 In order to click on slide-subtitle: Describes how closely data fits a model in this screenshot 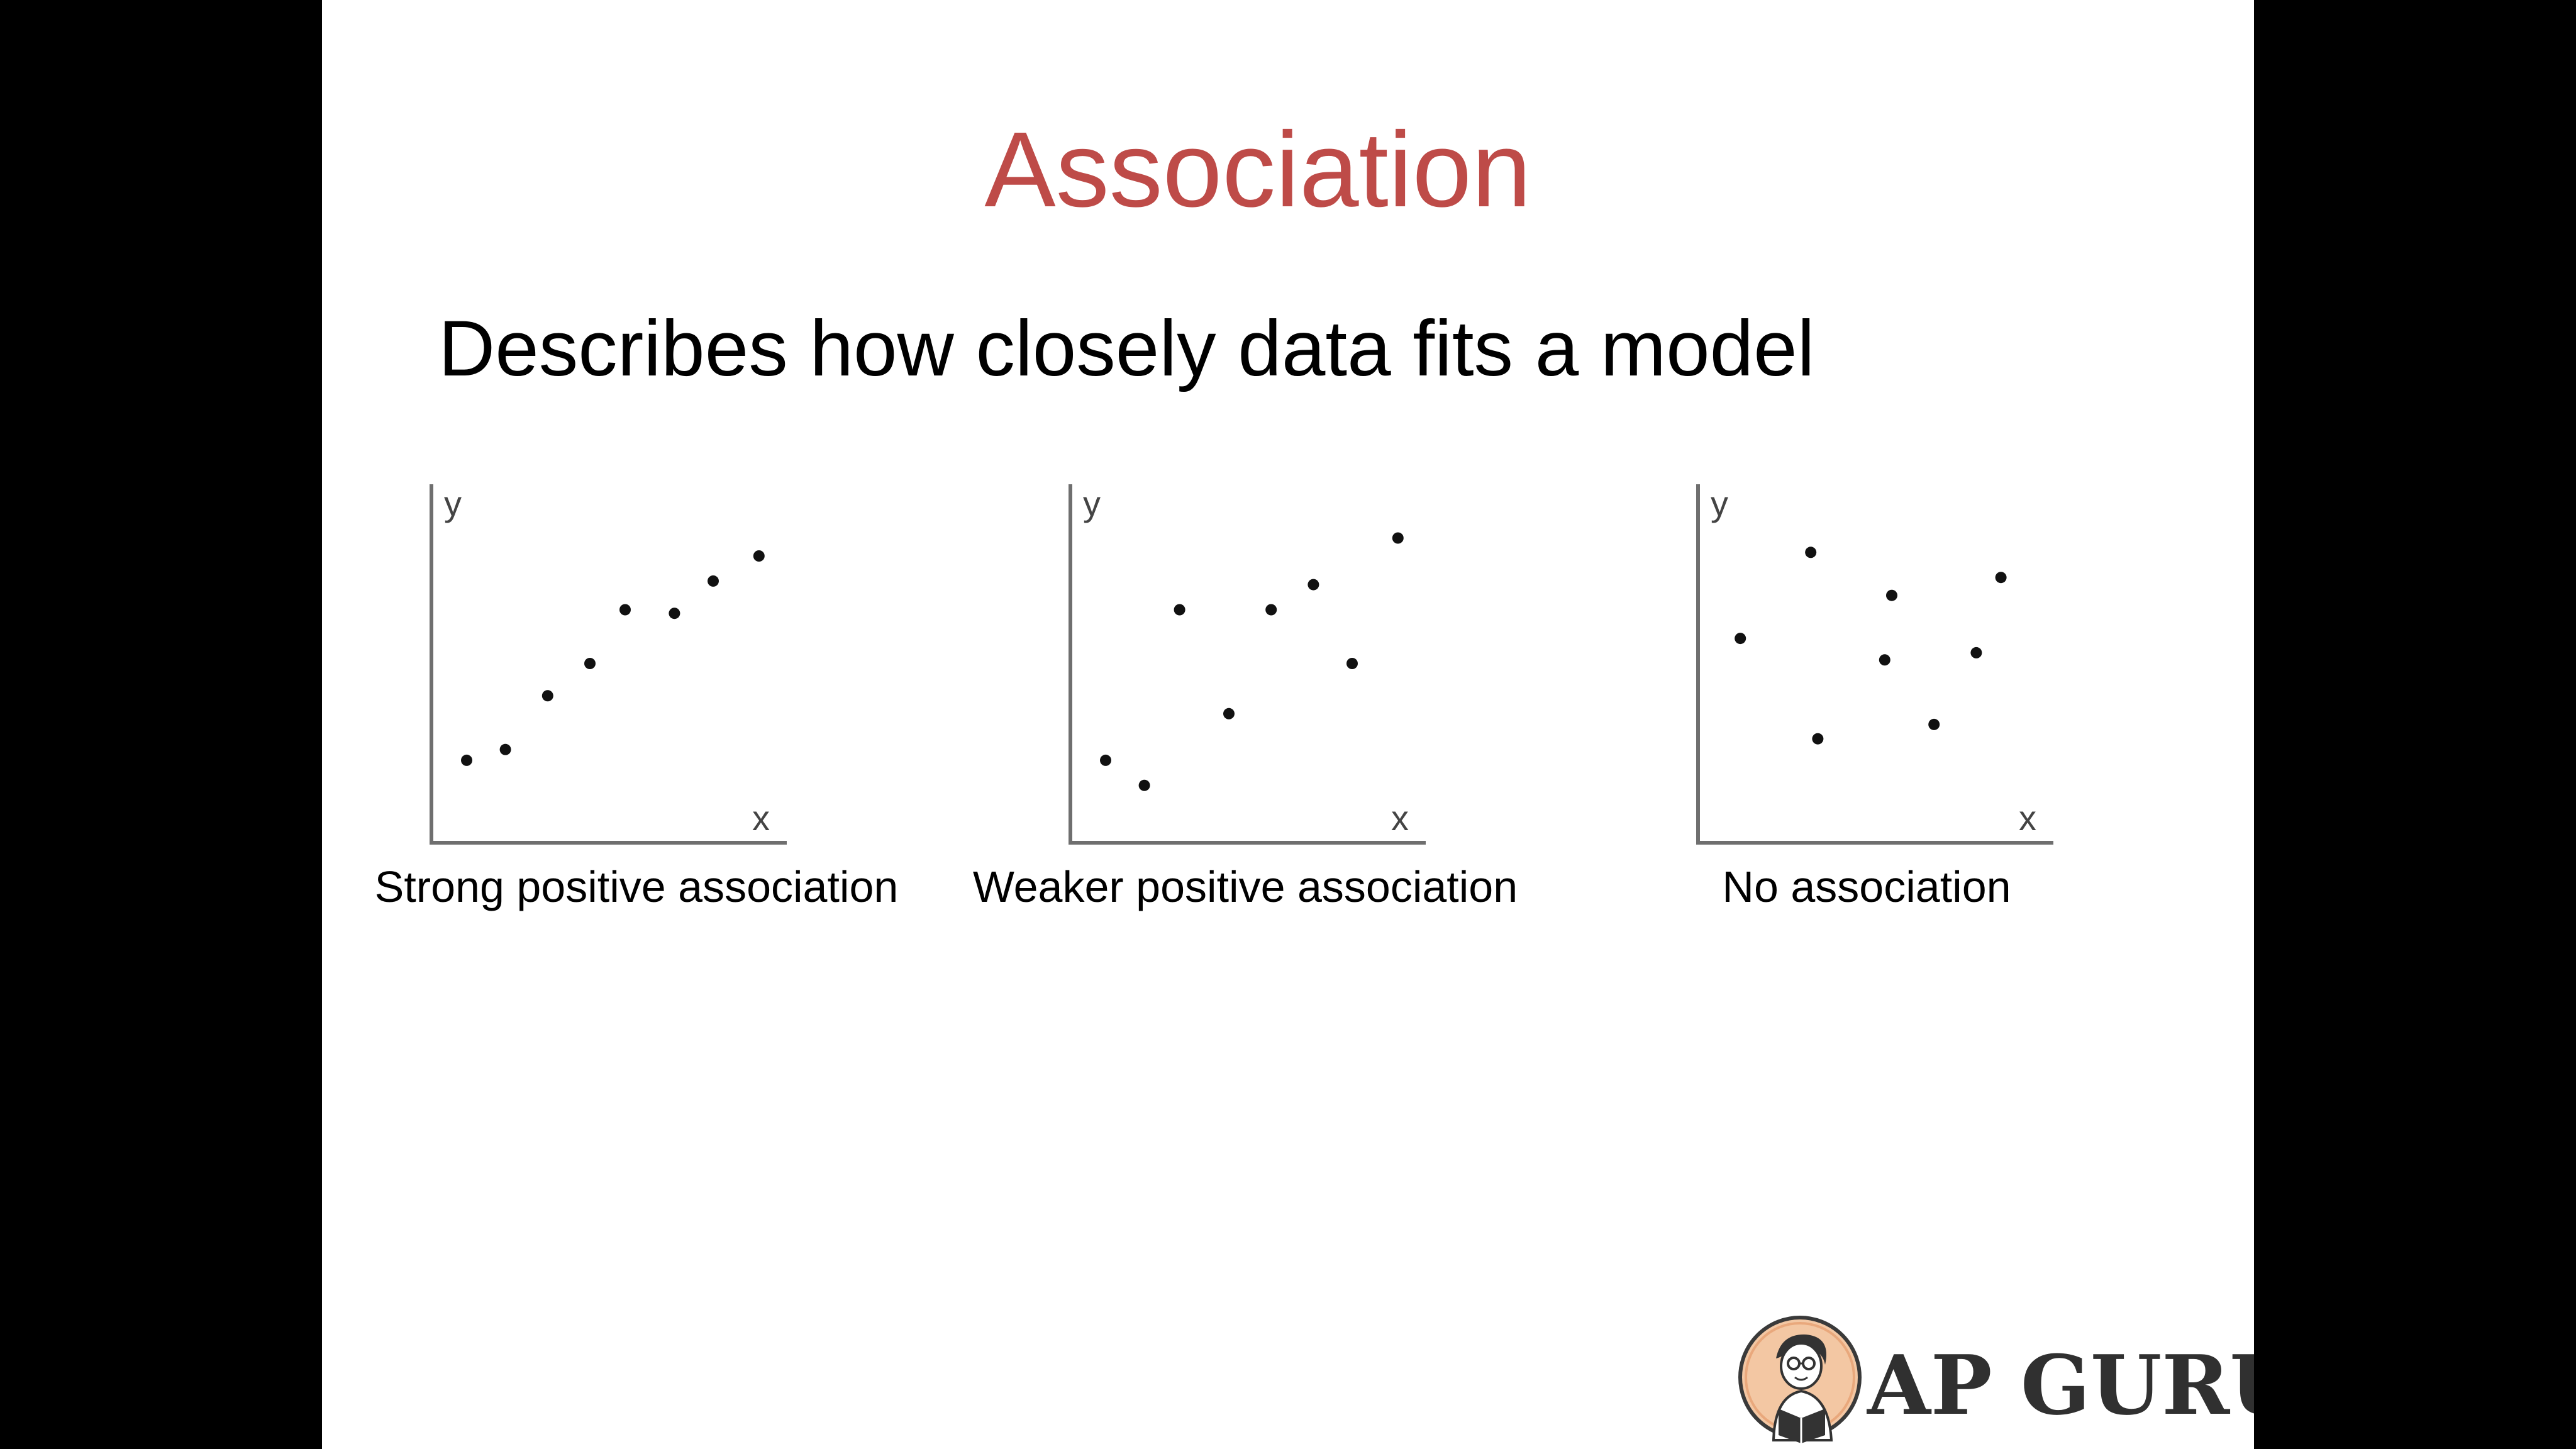, I will do `click(1126, 348)`.